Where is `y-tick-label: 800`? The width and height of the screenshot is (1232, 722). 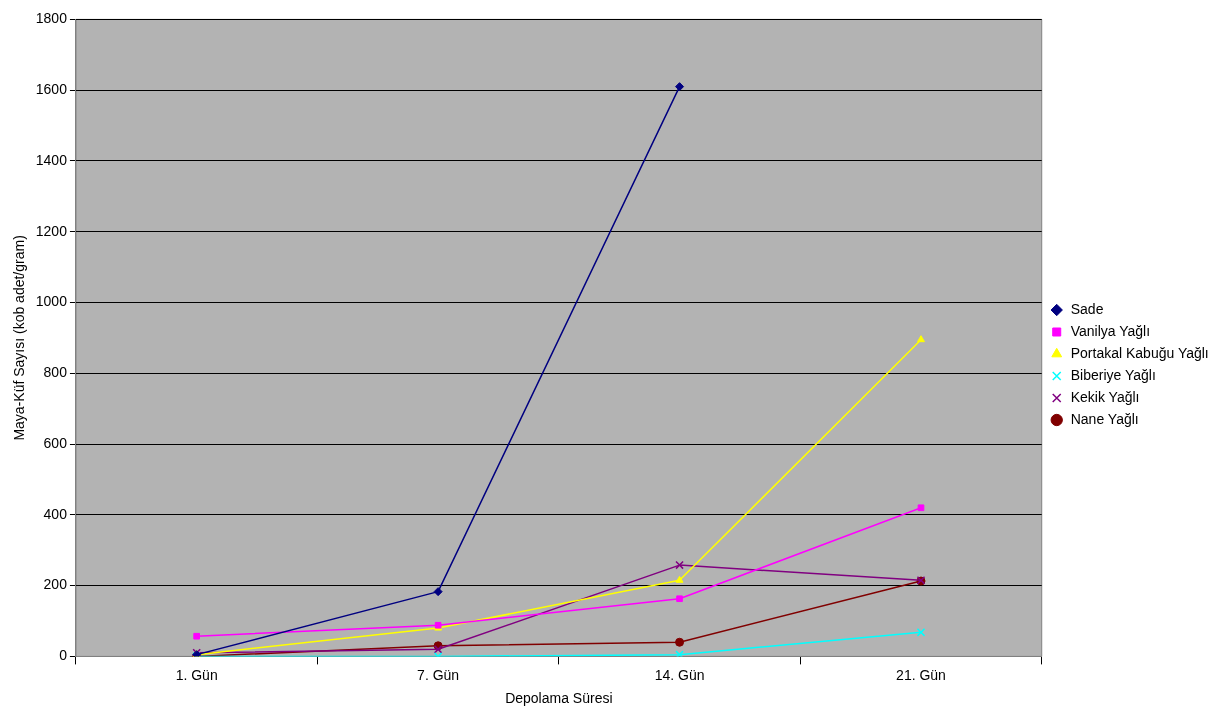
y-tick-label: 800 is located at coordinates (55, 372).